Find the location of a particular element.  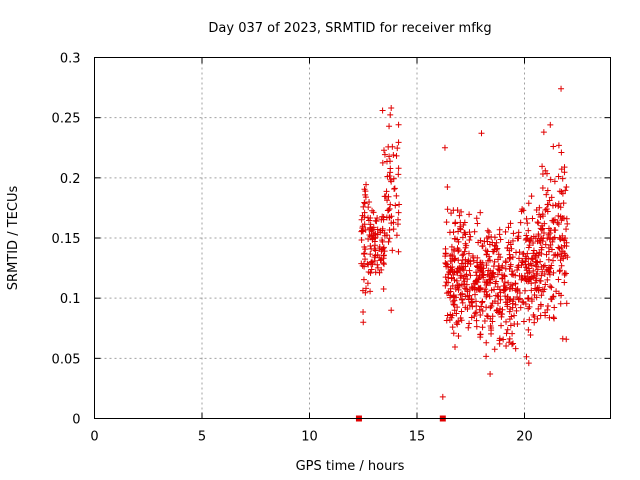

x-tick-label: 10 is located at coordinates (309, 437).